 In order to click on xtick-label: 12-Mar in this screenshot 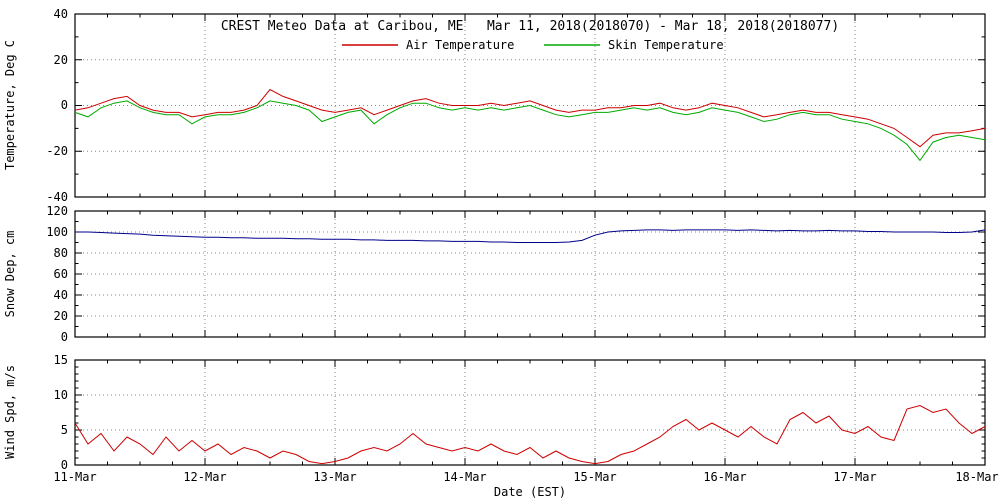, I will do `click(204, 477)`.